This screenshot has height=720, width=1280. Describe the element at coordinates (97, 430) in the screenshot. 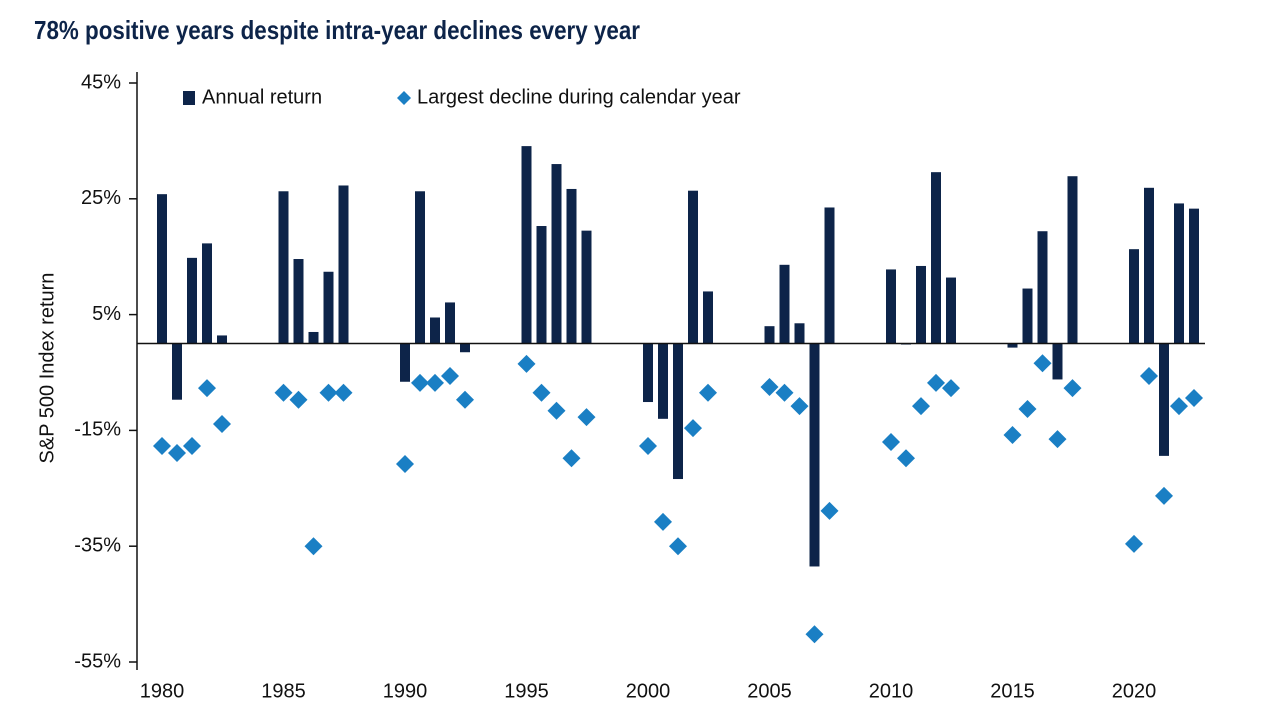

I see `y-tick-label: -15%` at that location.